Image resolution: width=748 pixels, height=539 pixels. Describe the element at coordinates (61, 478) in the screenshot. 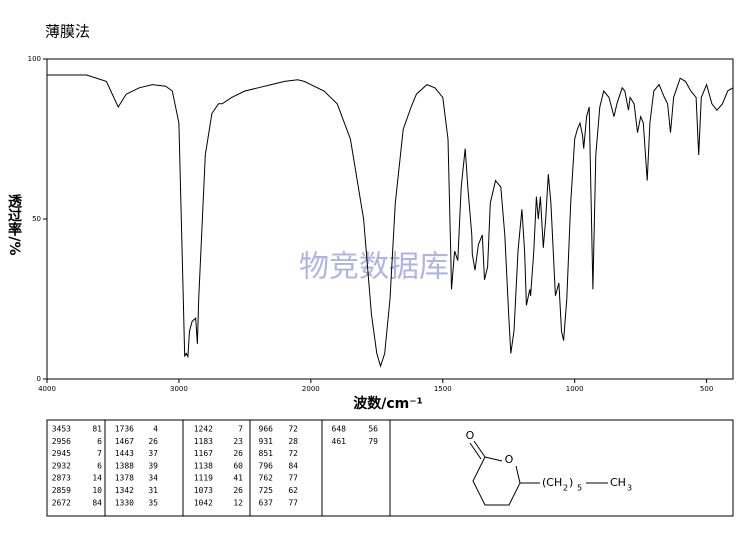

I see `peak-wavenumber: 2873` at that location.